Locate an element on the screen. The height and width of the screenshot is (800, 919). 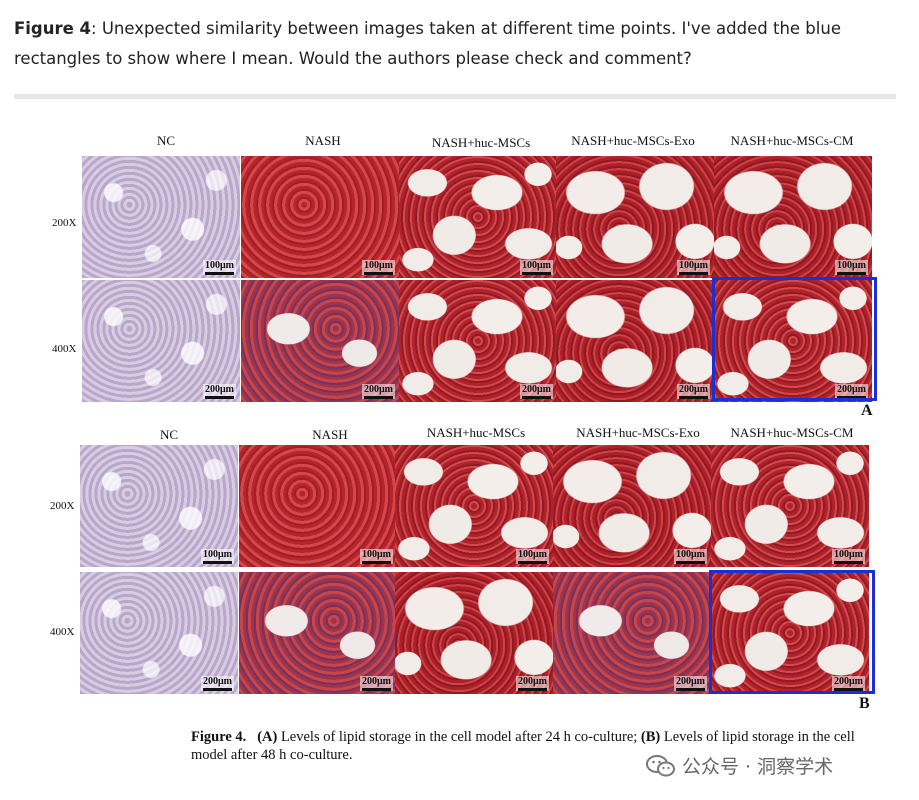
micrograph-b-400x-msc: 200μm is located at coordinates (474, 633).